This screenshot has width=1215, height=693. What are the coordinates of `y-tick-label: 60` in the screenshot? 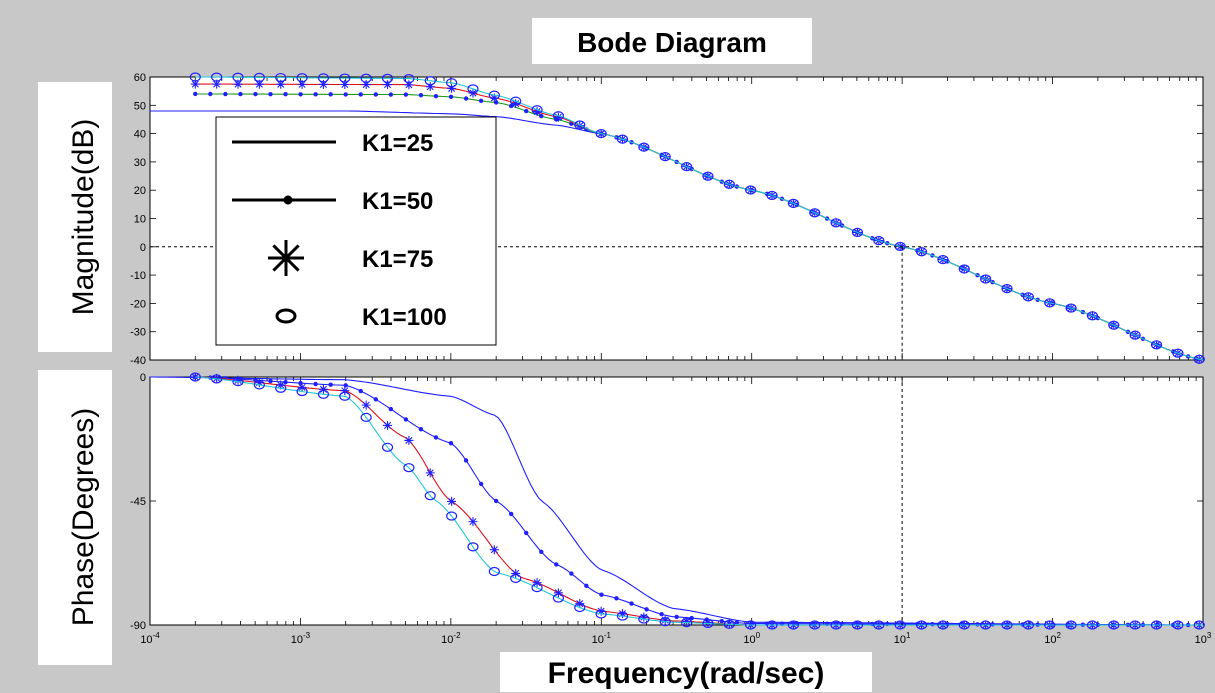 It's located at (140, 78).